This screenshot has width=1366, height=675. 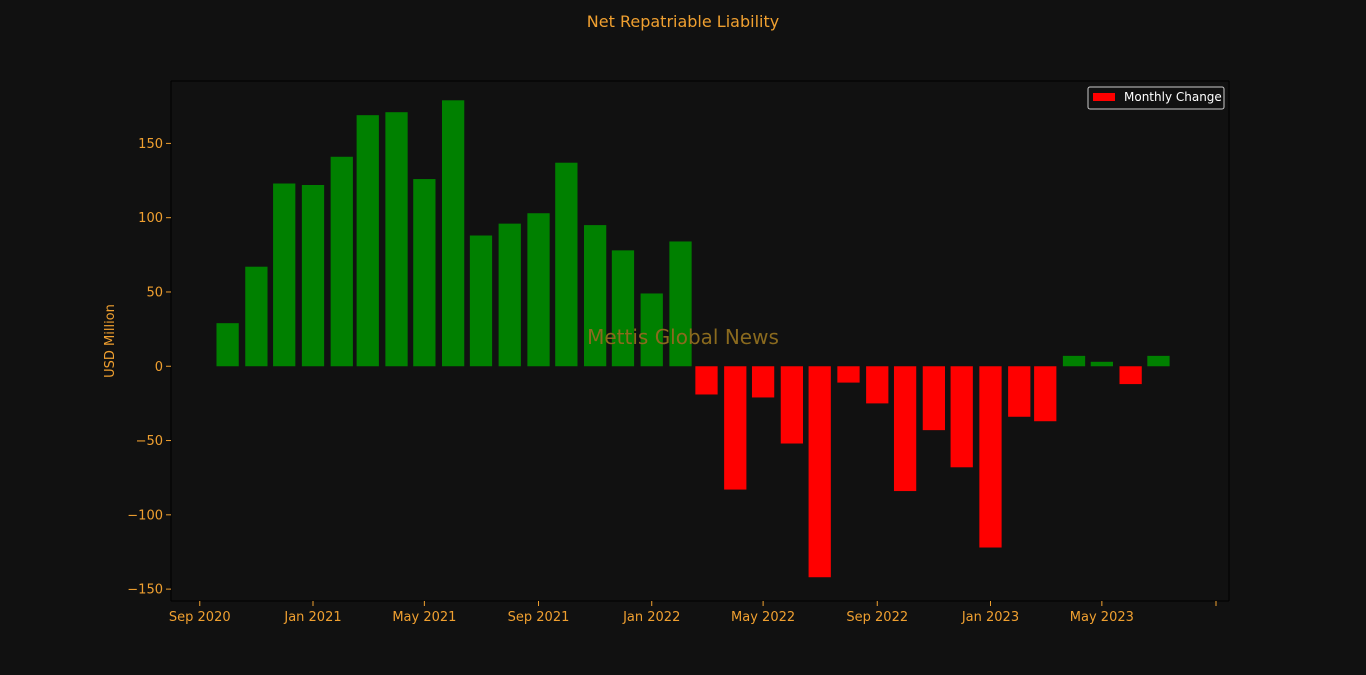 I want to click on x-tick-label-2022-05-01: May 2022, so click(x=763, y=617).